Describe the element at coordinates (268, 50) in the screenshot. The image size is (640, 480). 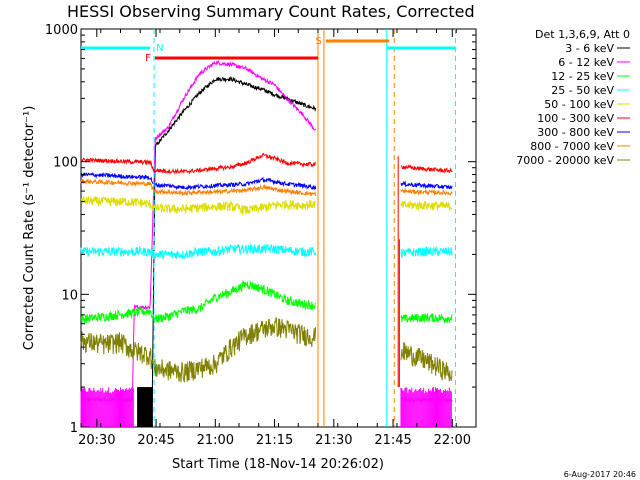
I see `state-bars: F S N` at that location.